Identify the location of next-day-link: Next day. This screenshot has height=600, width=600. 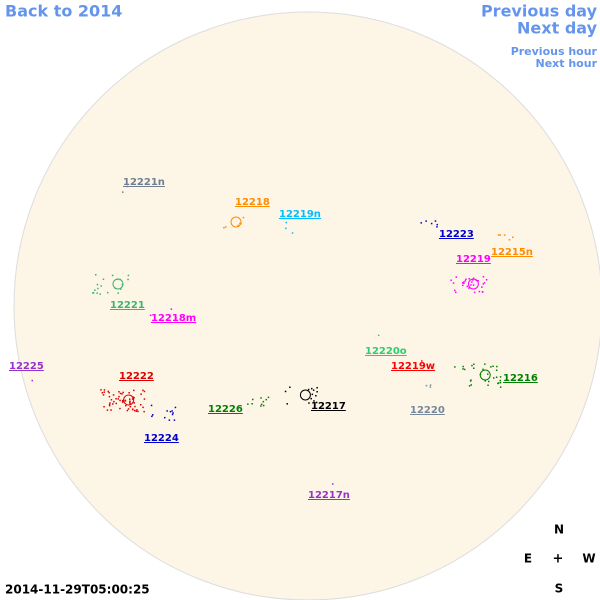
(557, 28).